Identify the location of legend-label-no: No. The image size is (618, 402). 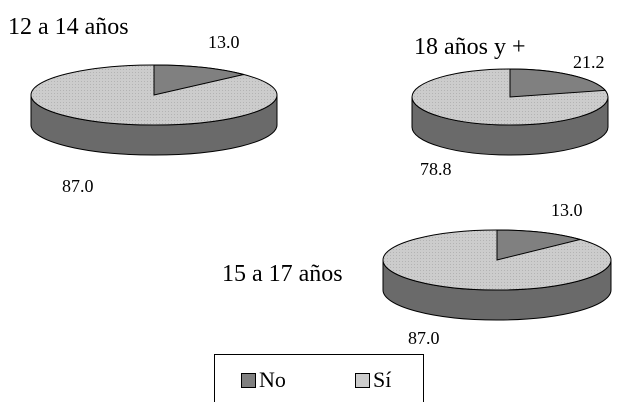
(272, 379).